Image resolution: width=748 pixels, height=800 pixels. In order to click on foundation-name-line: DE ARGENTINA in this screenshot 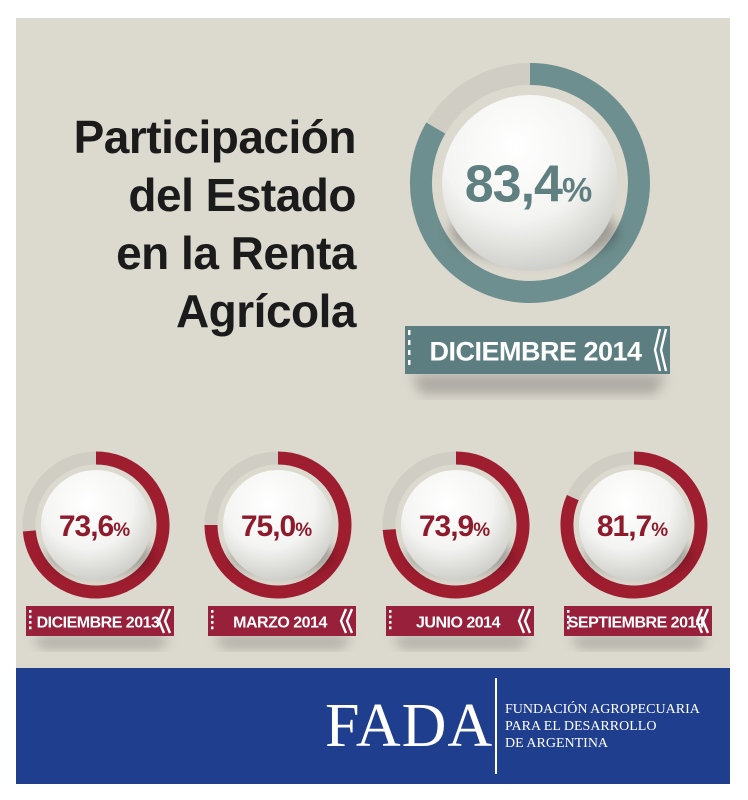, I will do `click(557, 743)`.